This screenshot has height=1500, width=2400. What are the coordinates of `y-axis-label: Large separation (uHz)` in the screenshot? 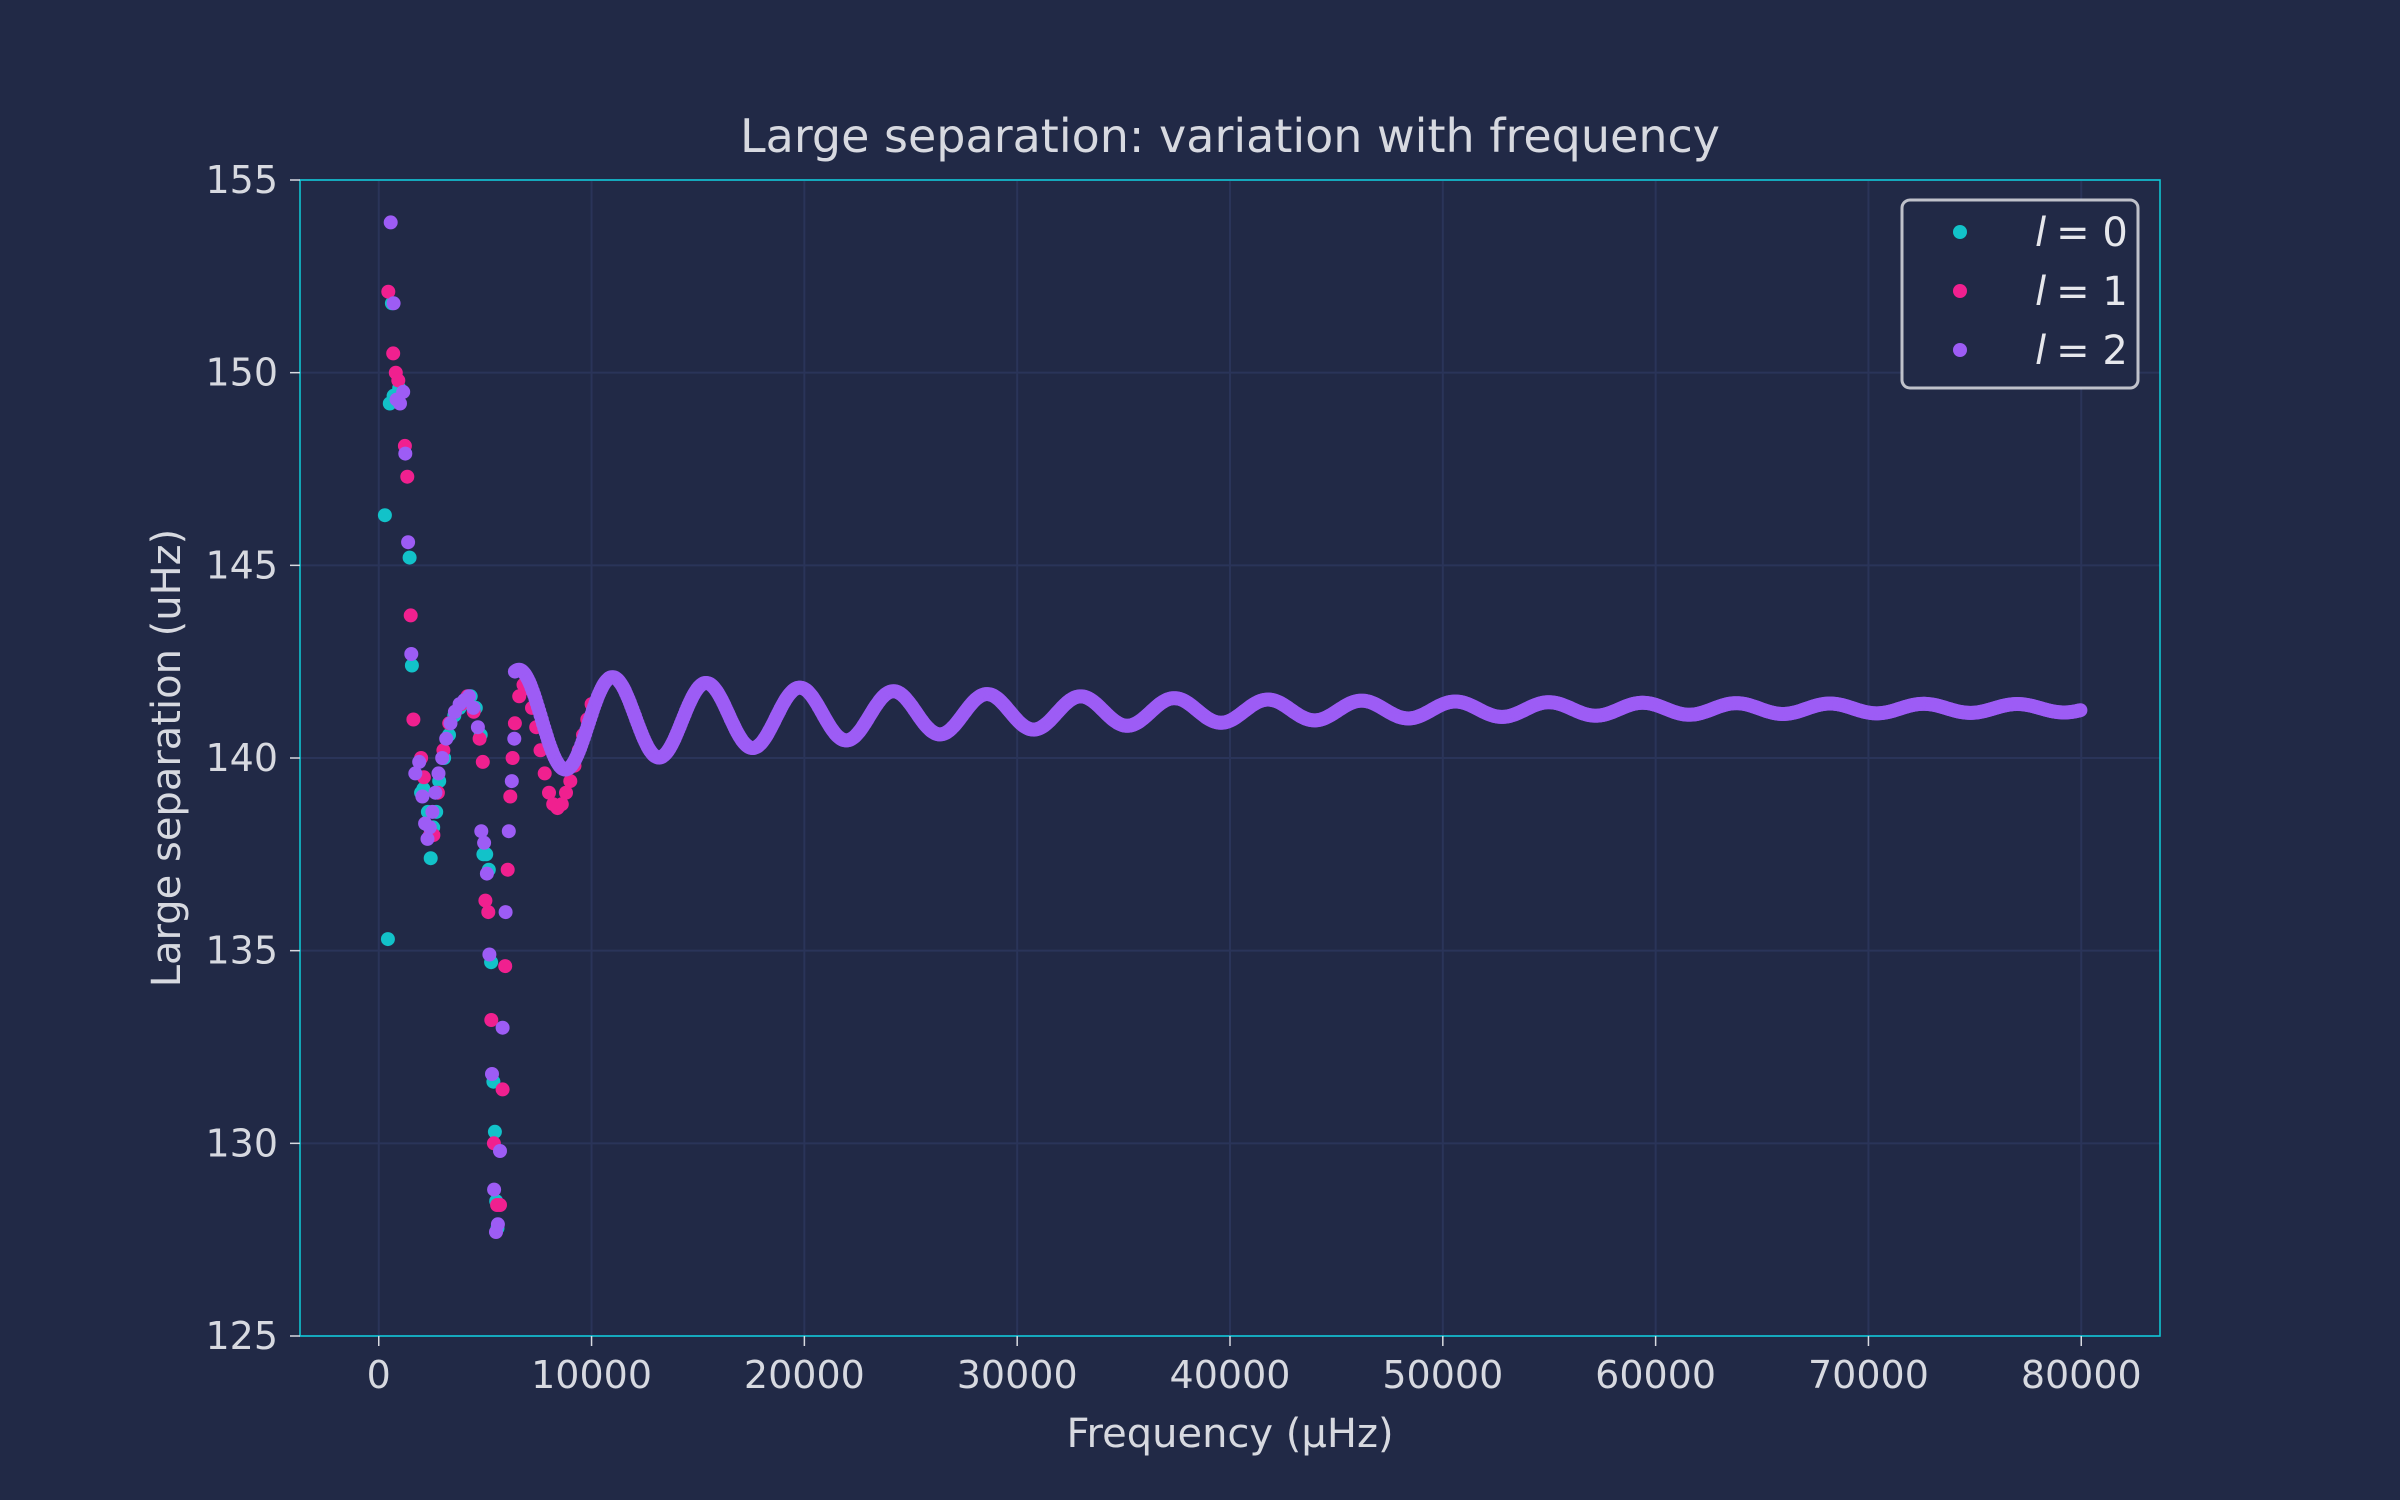 It's located at (167, 758).